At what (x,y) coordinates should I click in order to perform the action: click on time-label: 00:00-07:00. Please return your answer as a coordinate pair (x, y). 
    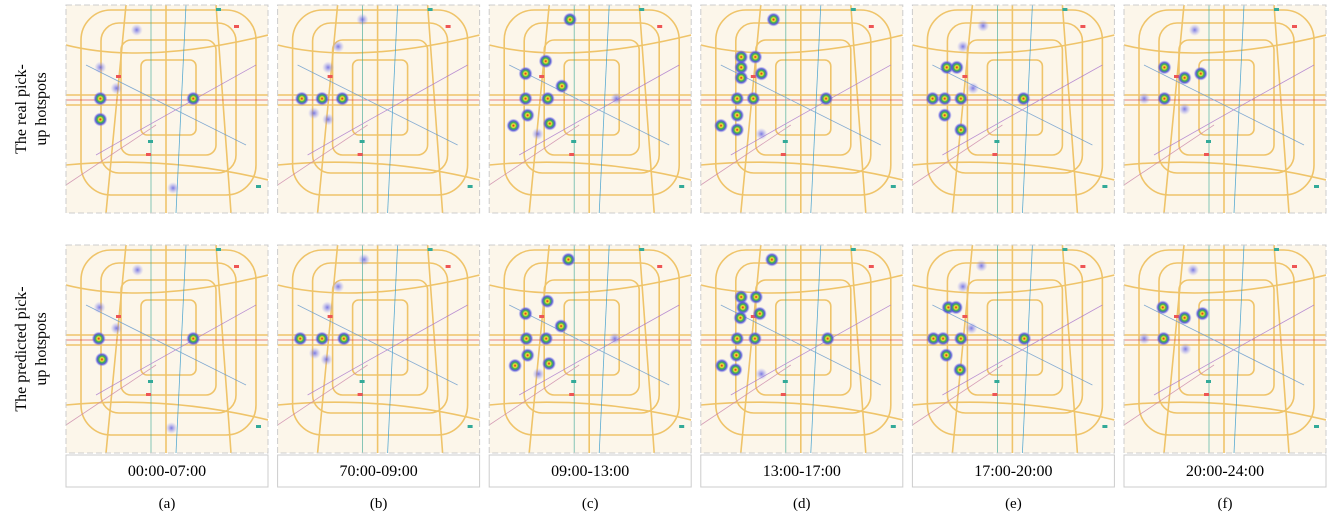
    Looking at the image, I should click on (167, 471).